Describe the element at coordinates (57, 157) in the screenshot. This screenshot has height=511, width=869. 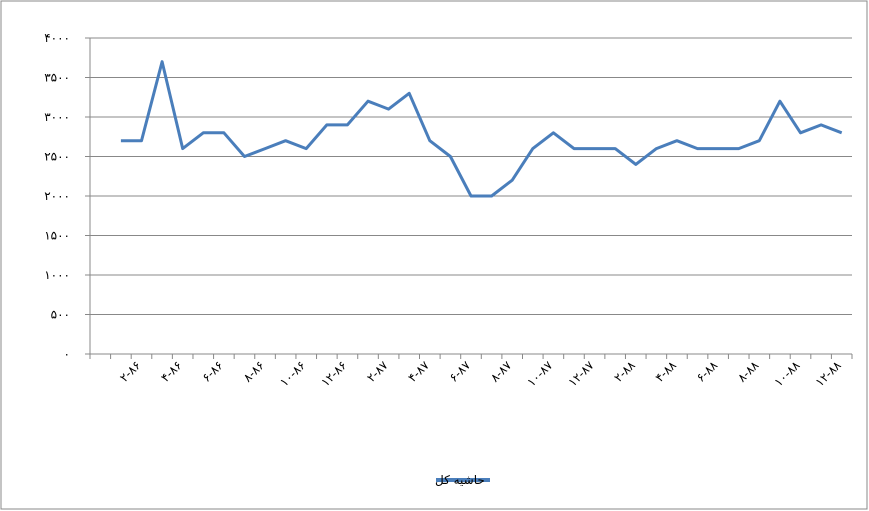
I see `y-tick-label: ۲۵۰۰` at that location.